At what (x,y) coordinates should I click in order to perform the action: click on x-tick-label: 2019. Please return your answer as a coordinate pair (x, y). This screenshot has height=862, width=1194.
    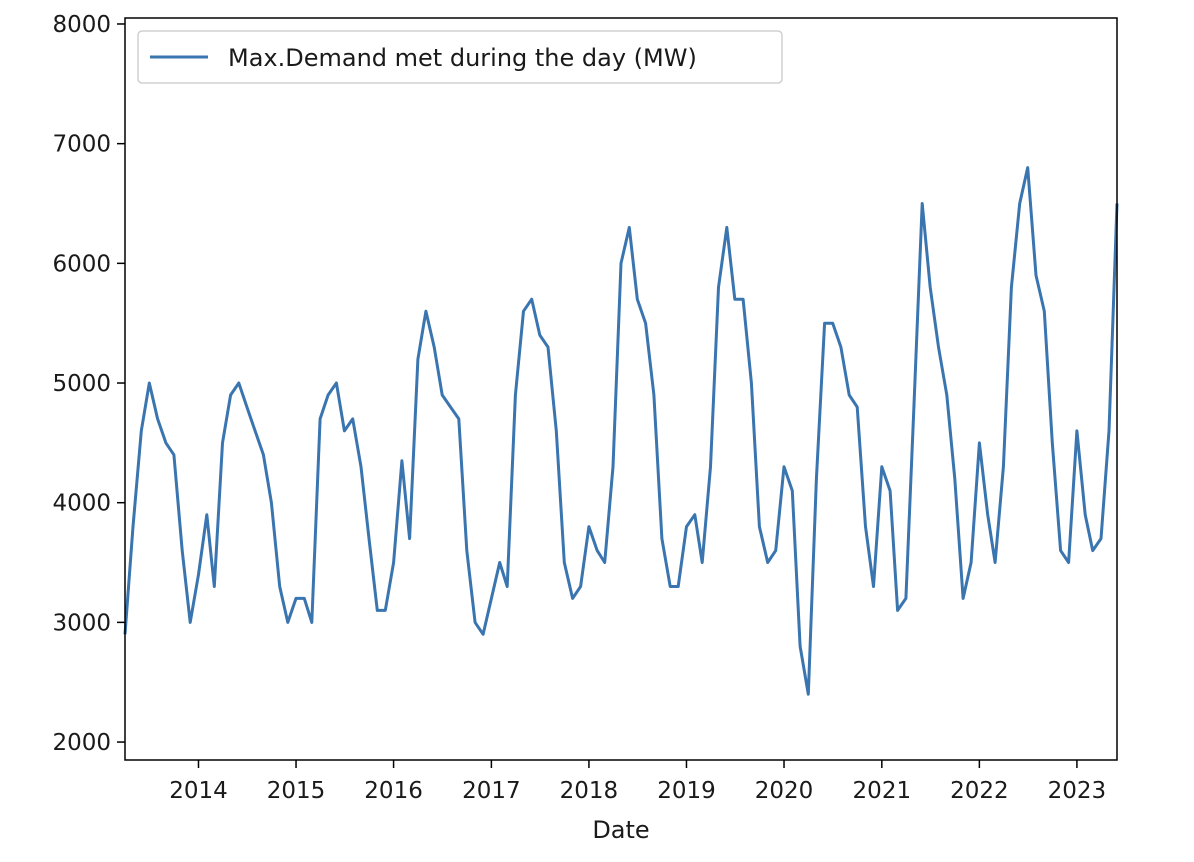
    Looking at the image, I should click on (686, 791).